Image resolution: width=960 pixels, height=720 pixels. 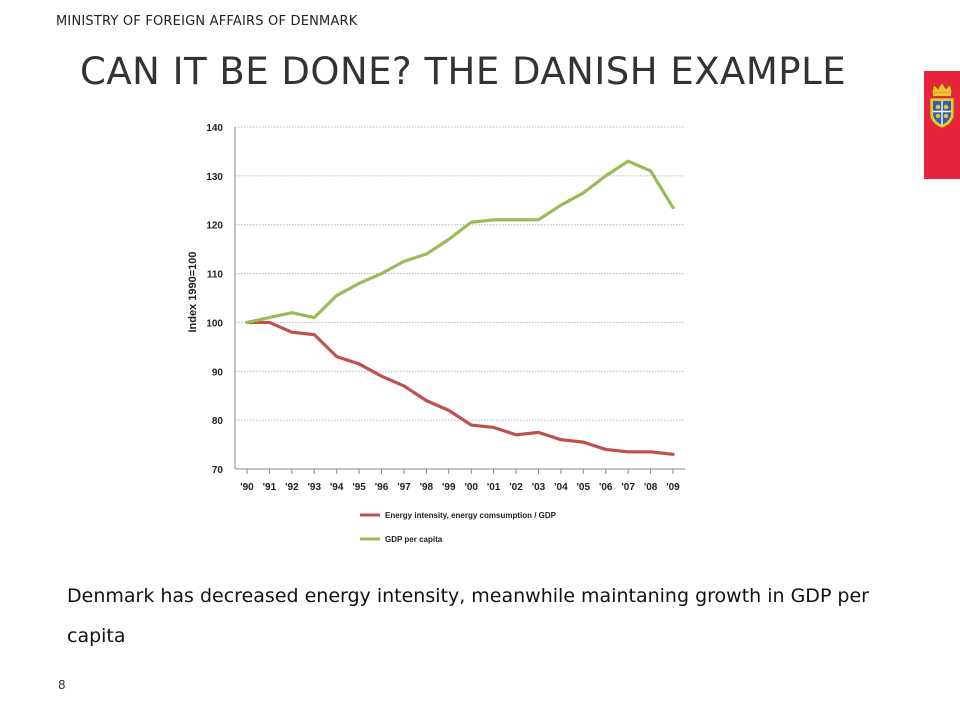 What do you see at coordinates (207, 21) in the screenshot?
I see `ministry-name: MINISTRY OF FOREIGN AFFAIRS OF DENMARK` at bounding box center [207, 21].